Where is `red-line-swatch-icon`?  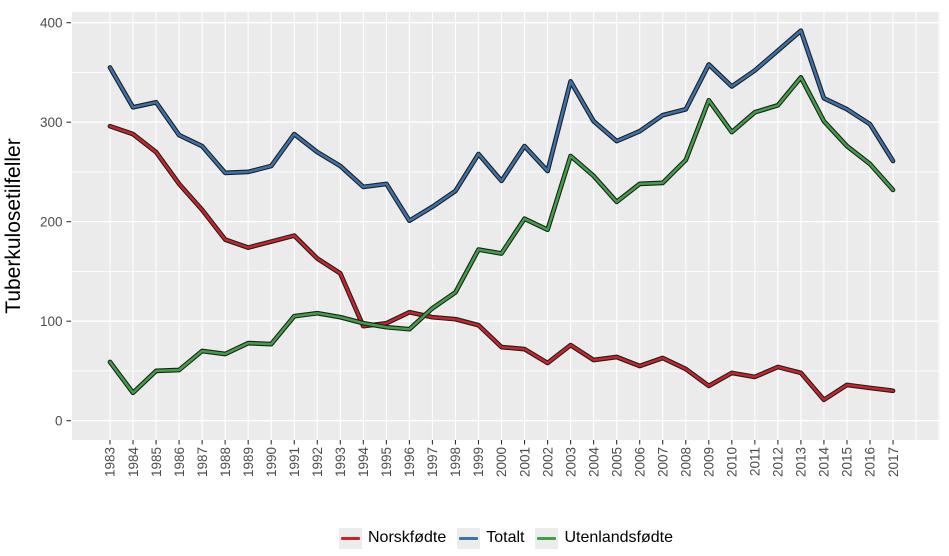 red-line-swatch-icon is located at coordinates (350, 538).